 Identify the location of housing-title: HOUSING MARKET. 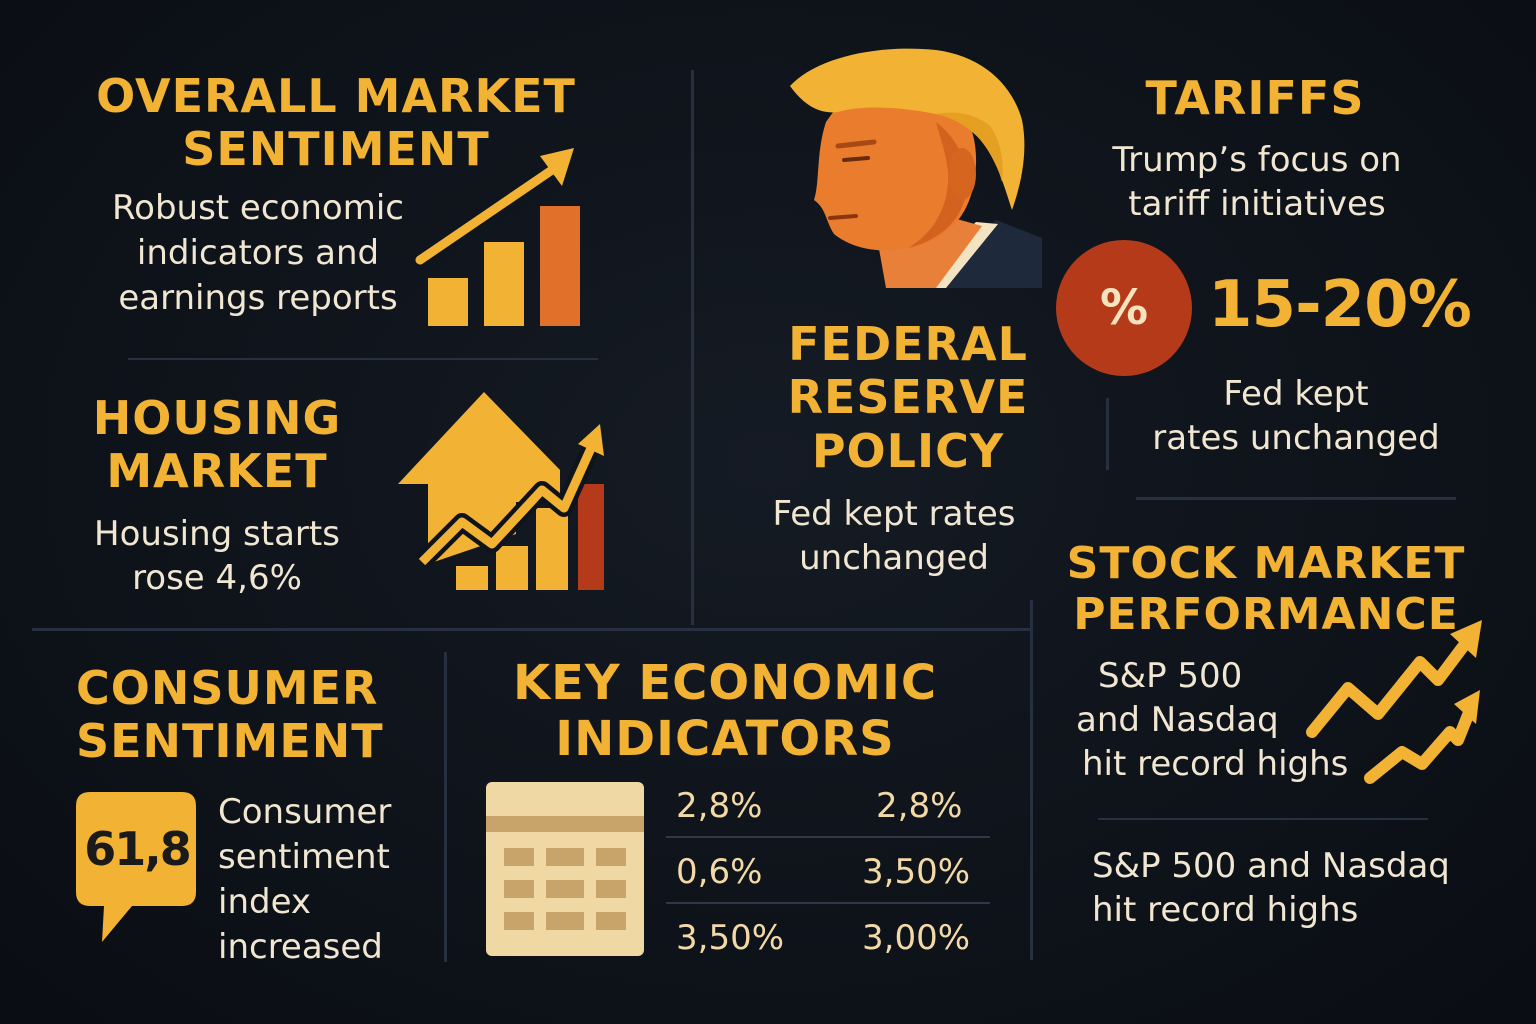
(217, 445).